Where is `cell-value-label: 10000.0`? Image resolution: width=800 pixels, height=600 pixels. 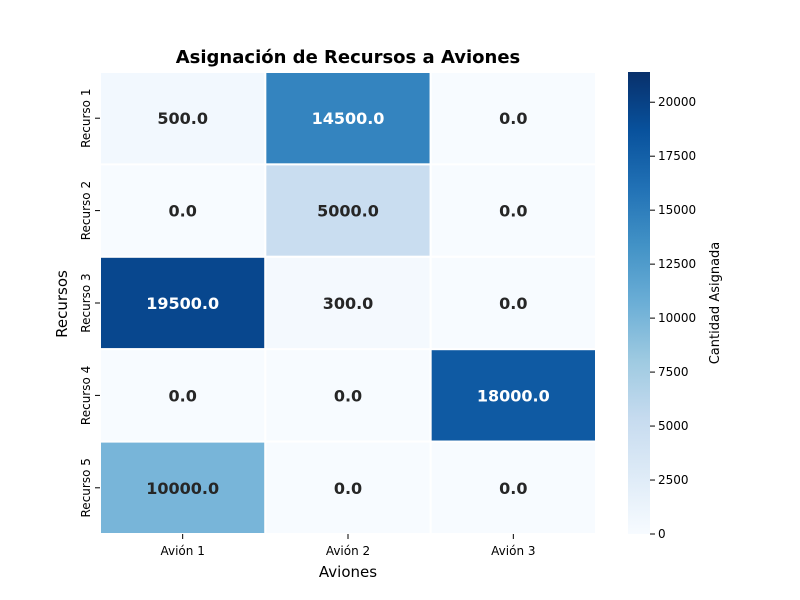 cell-value-label: 10000.0 is located at coordinates (182, 488).